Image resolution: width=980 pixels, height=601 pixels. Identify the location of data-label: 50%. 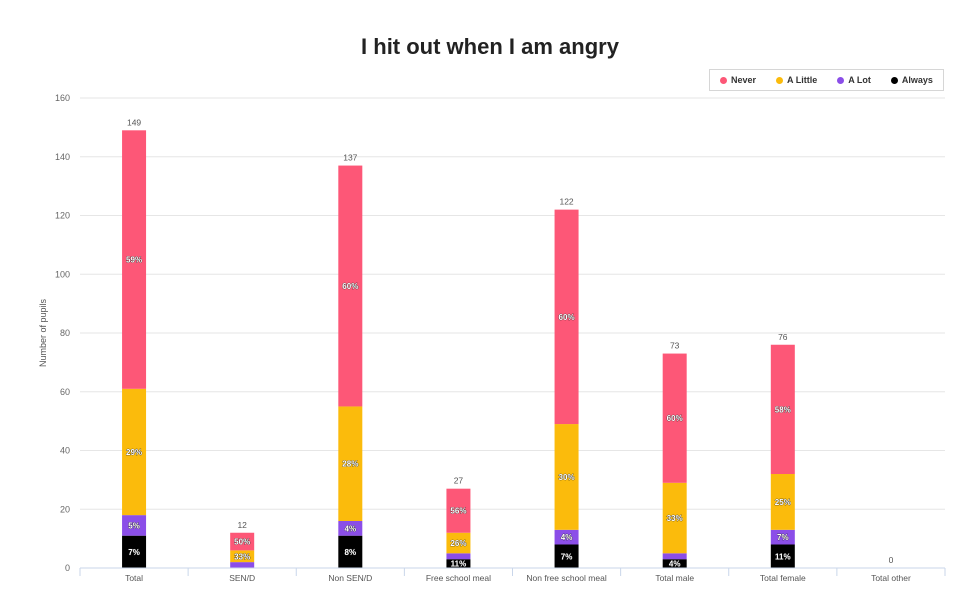
(242, 542).